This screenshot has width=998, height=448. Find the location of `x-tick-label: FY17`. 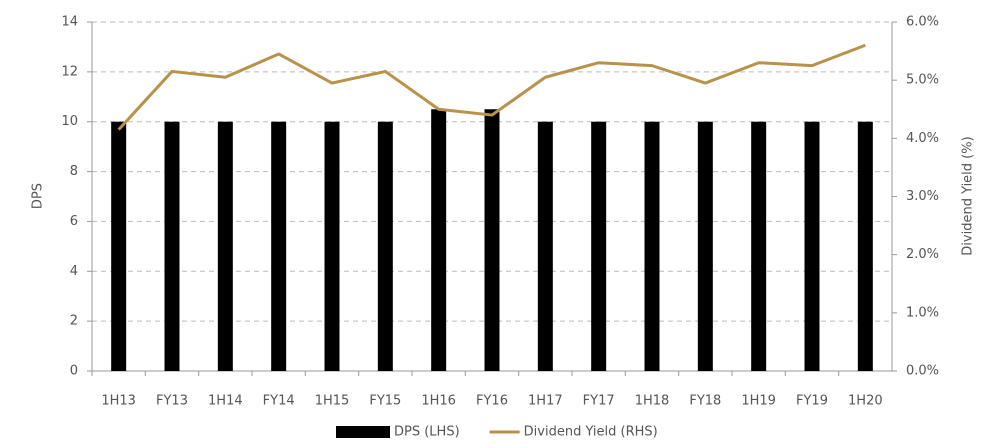

x-tick-label: FY17 is located at coordinates (599, 401).